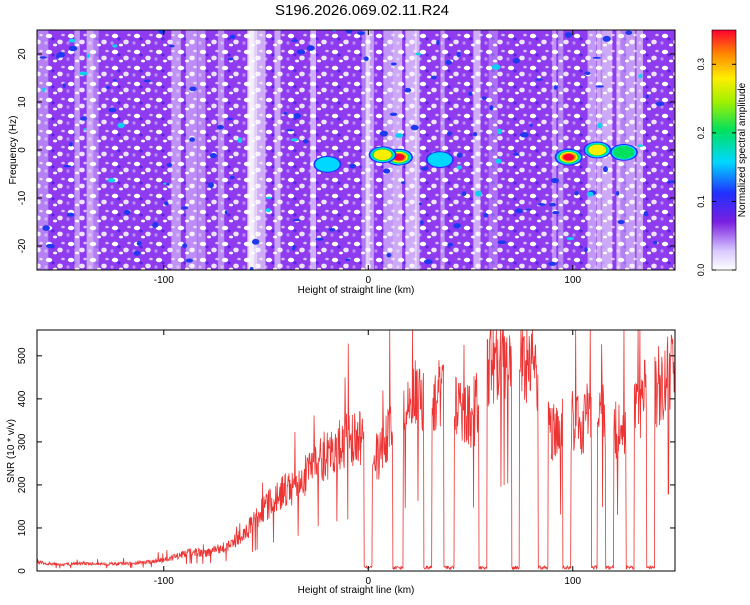  Describe the element at coordinates (22, 484) in the screenshot. I see `snr-y-tick-label: 200` at that location.